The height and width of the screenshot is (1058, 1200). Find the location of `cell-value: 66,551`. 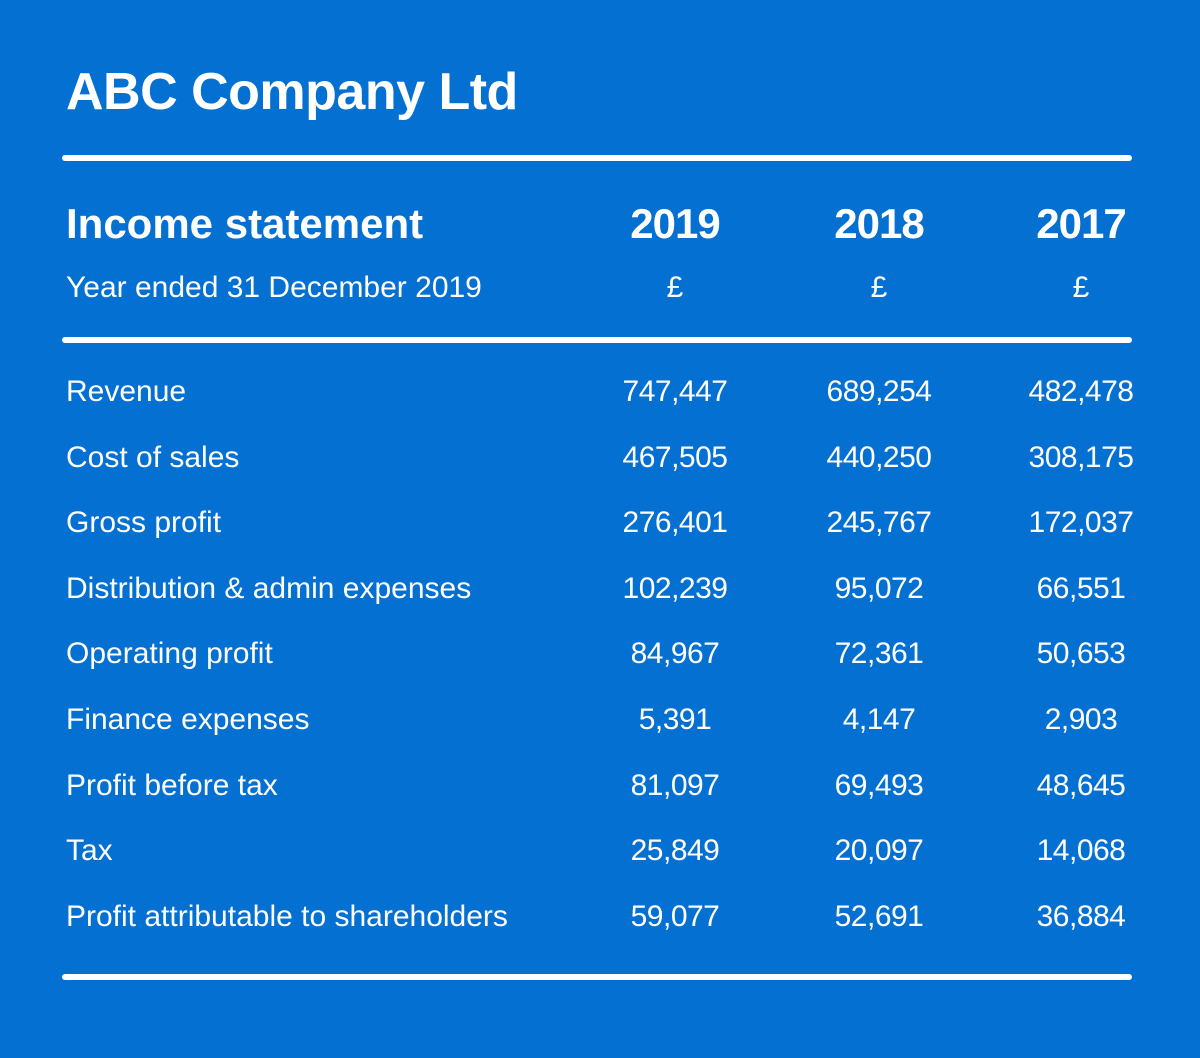

cell-value: 66,551 is located at coordinates (1081, 588).